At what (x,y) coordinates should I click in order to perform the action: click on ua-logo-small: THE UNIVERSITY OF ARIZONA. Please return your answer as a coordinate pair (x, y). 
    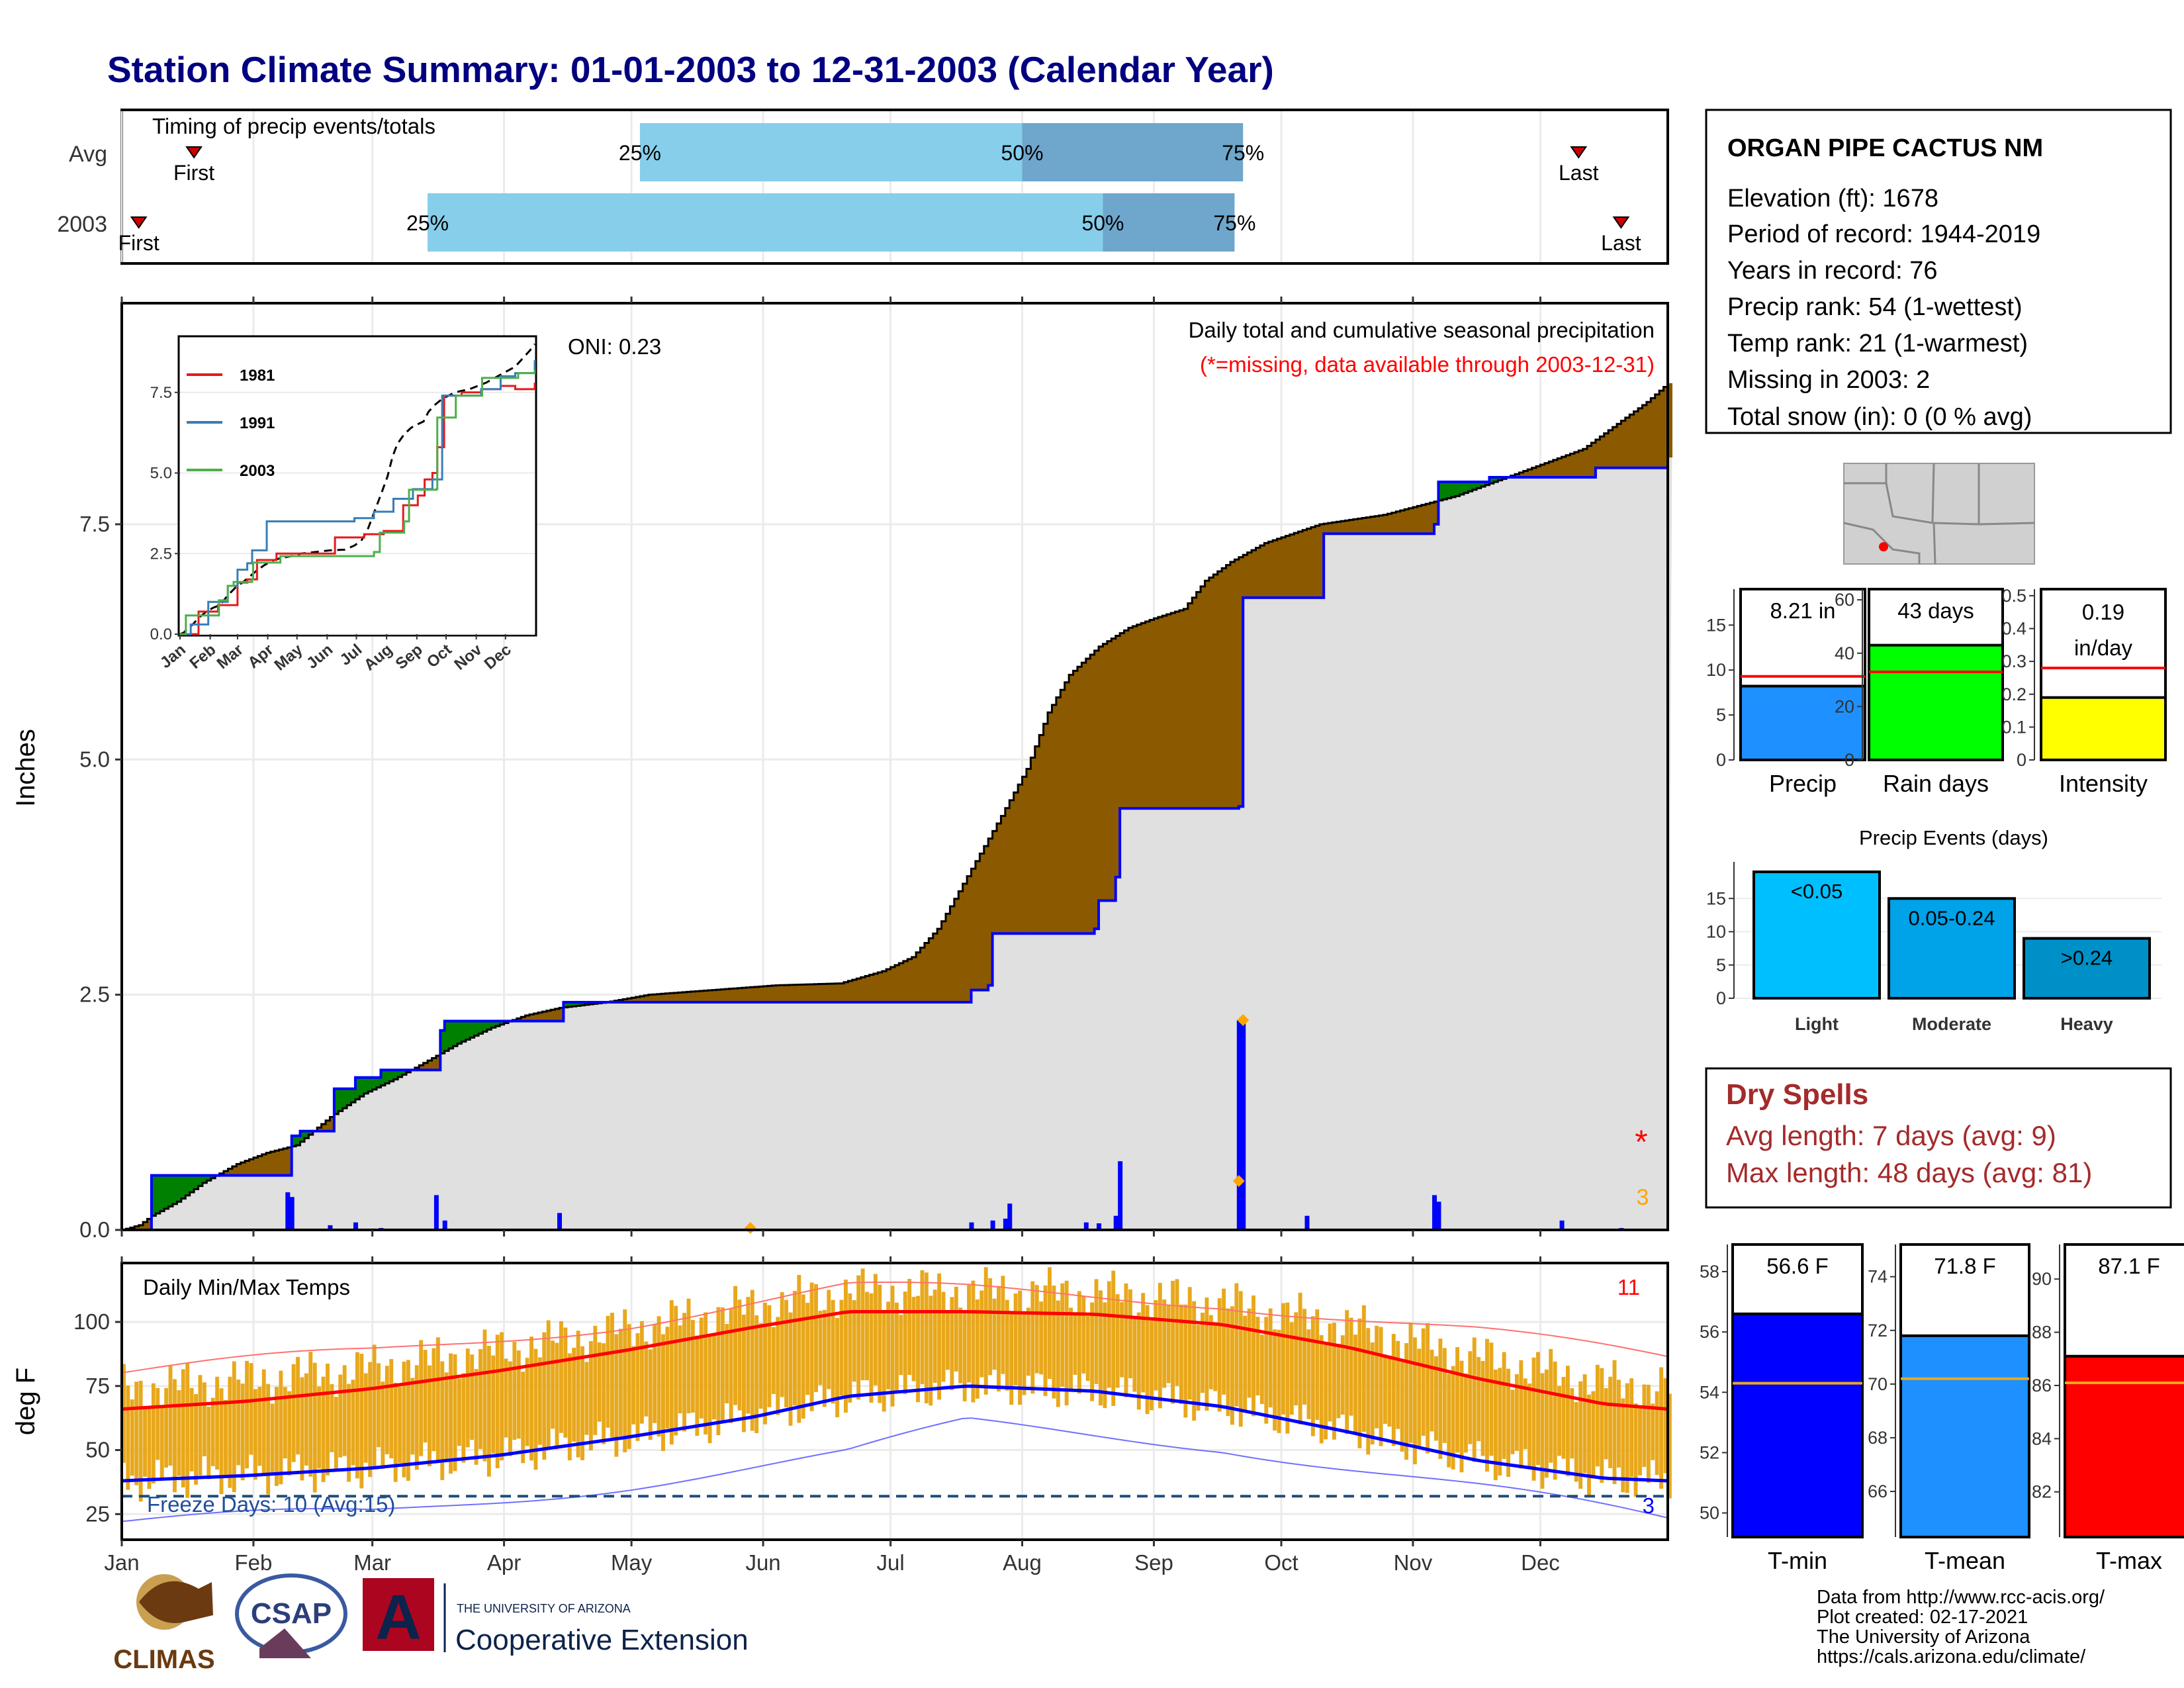
    Looking at the image, I should click on (544, 1608).